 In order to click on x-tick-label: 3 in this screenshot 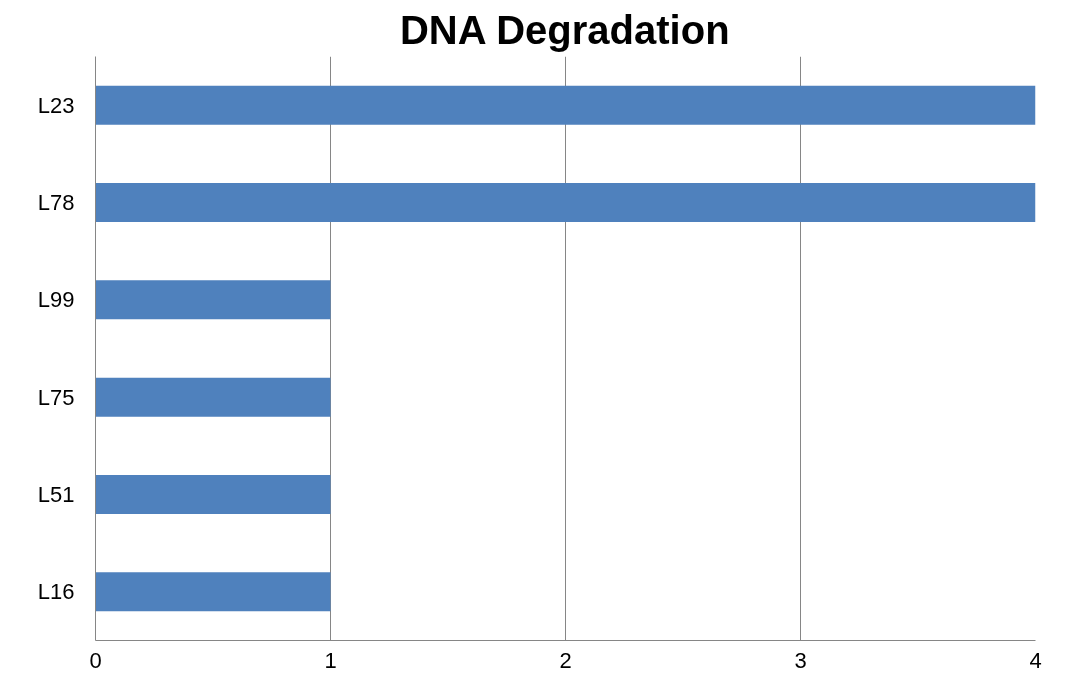, I will do `click(800, 660)`.